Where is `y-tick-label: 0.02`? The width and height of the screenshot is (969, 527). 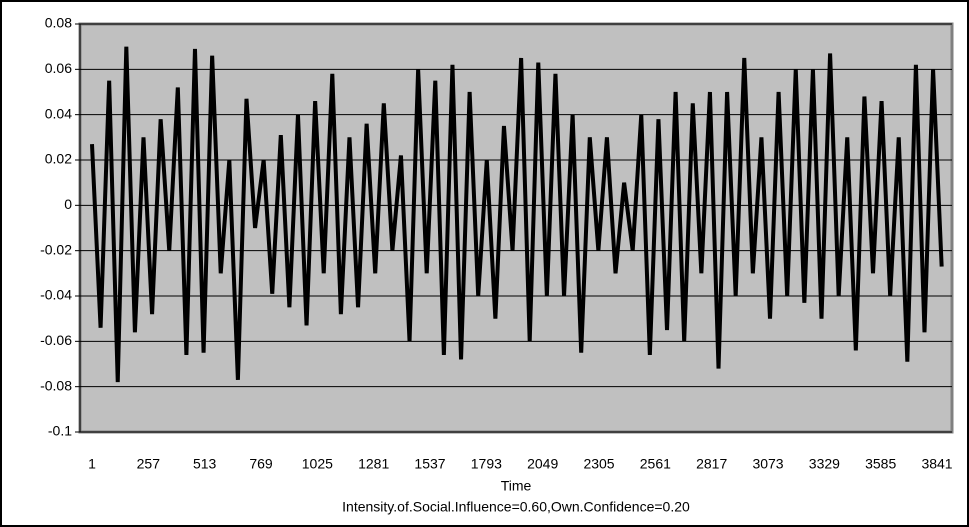 y-tick-label: 0.02 is located at coordinates (58, 159).